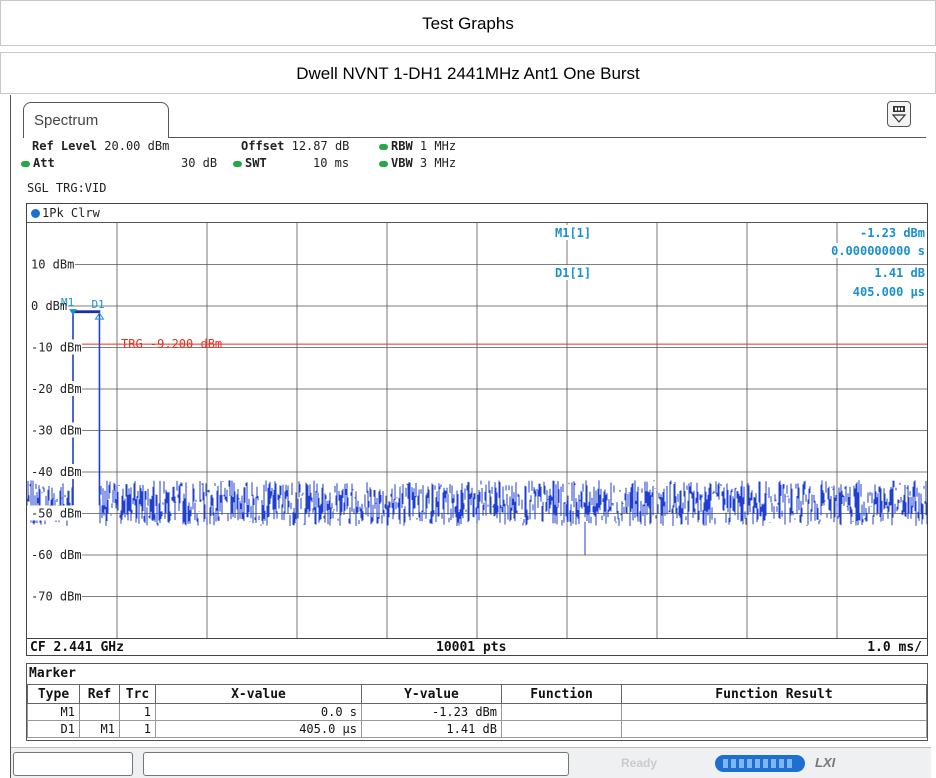 Image resolution: width=936 pixels, height=778 pixels. Describe the element at coordinates (73, 312) in the screenshot. I see `marker-m1-icon` at that location.